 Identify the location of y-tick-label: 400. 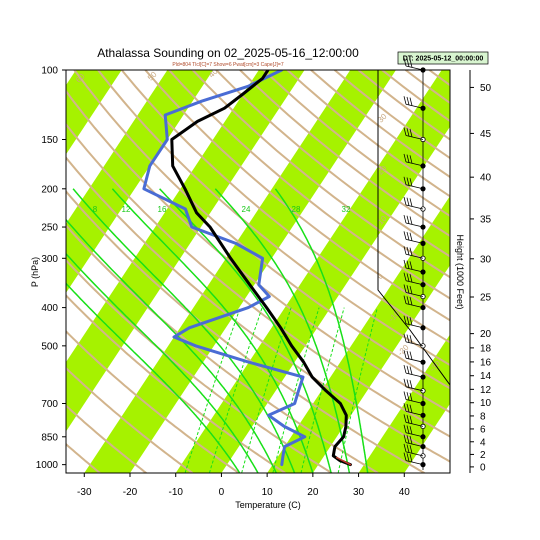
(49, 308).